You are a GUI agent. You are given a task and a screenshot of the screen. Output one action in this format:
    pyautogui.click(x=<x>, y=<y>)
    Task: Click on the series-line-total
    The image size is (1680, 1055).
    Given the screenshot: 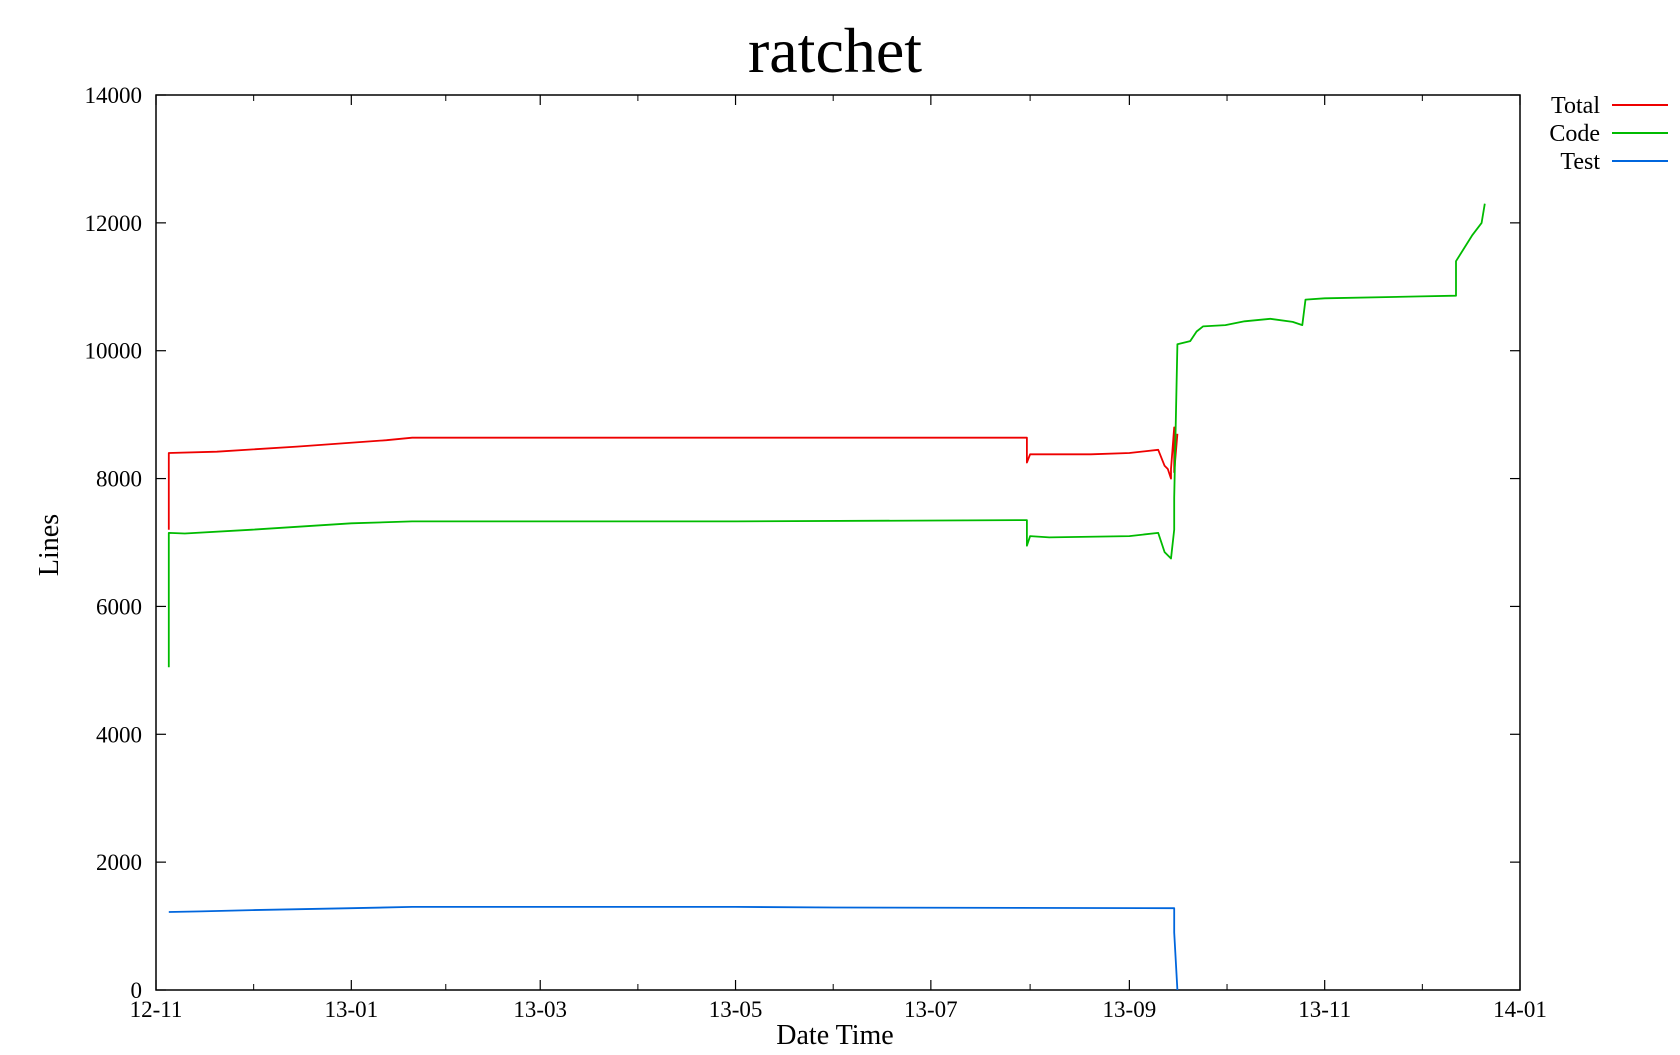 What is the action you would take?
    pyautogui.click(x=673, y=478)
    